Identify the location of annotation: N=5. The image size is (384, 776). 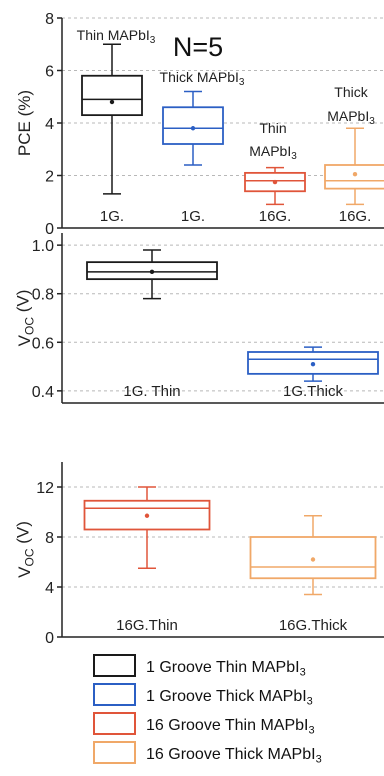
(198, 47).